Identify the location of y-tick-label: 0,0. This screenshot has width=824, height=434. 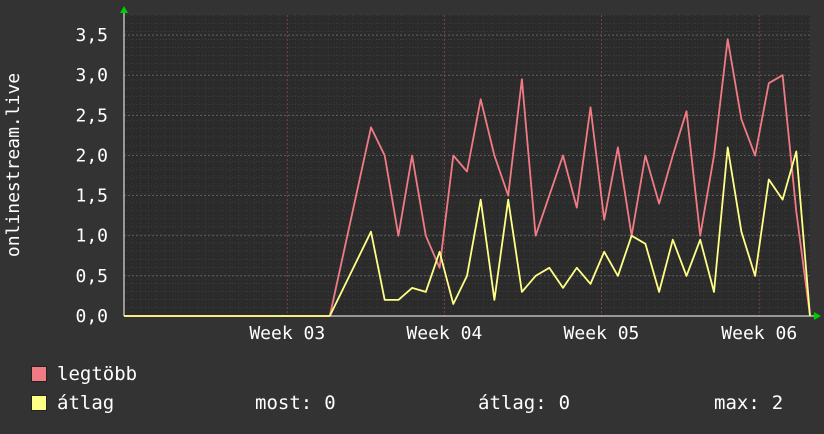
(91, 316).